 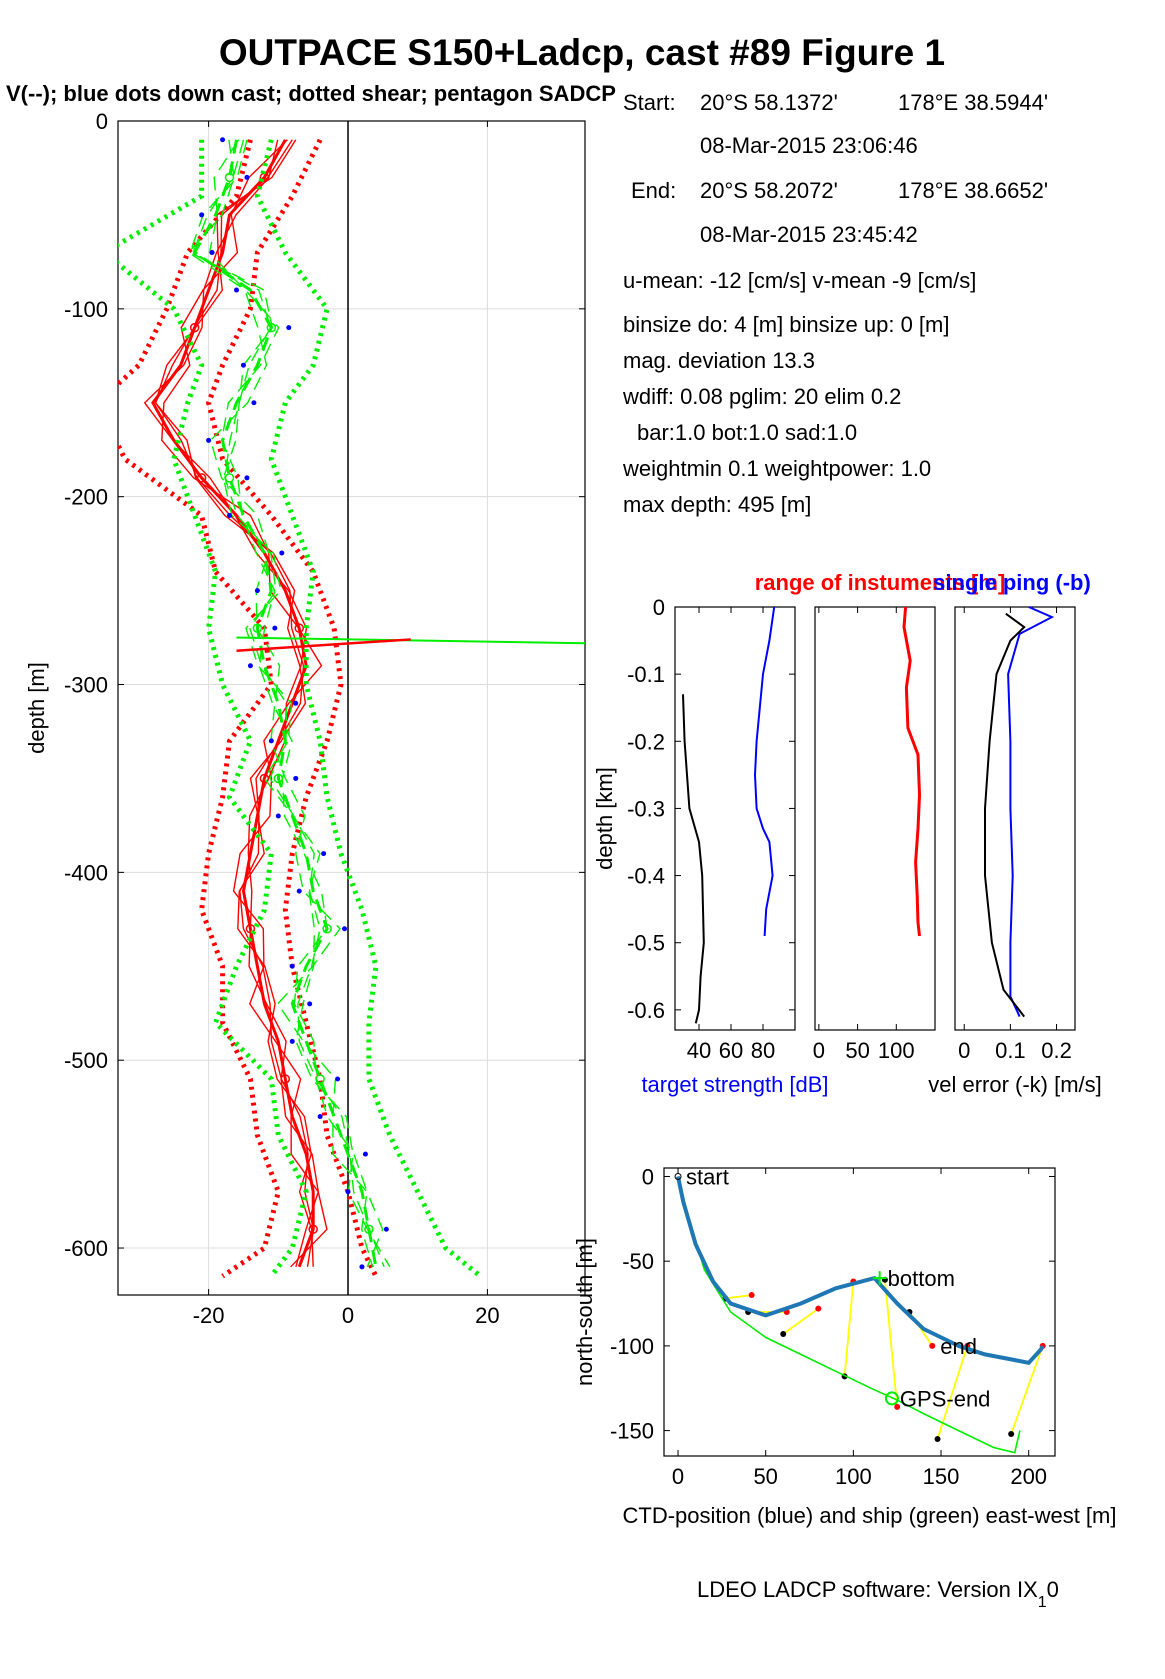 What do you see at coordinates (86, 872) in the screenshot?
I see `y-tick-label: -400` at bounding box center [86, 872].